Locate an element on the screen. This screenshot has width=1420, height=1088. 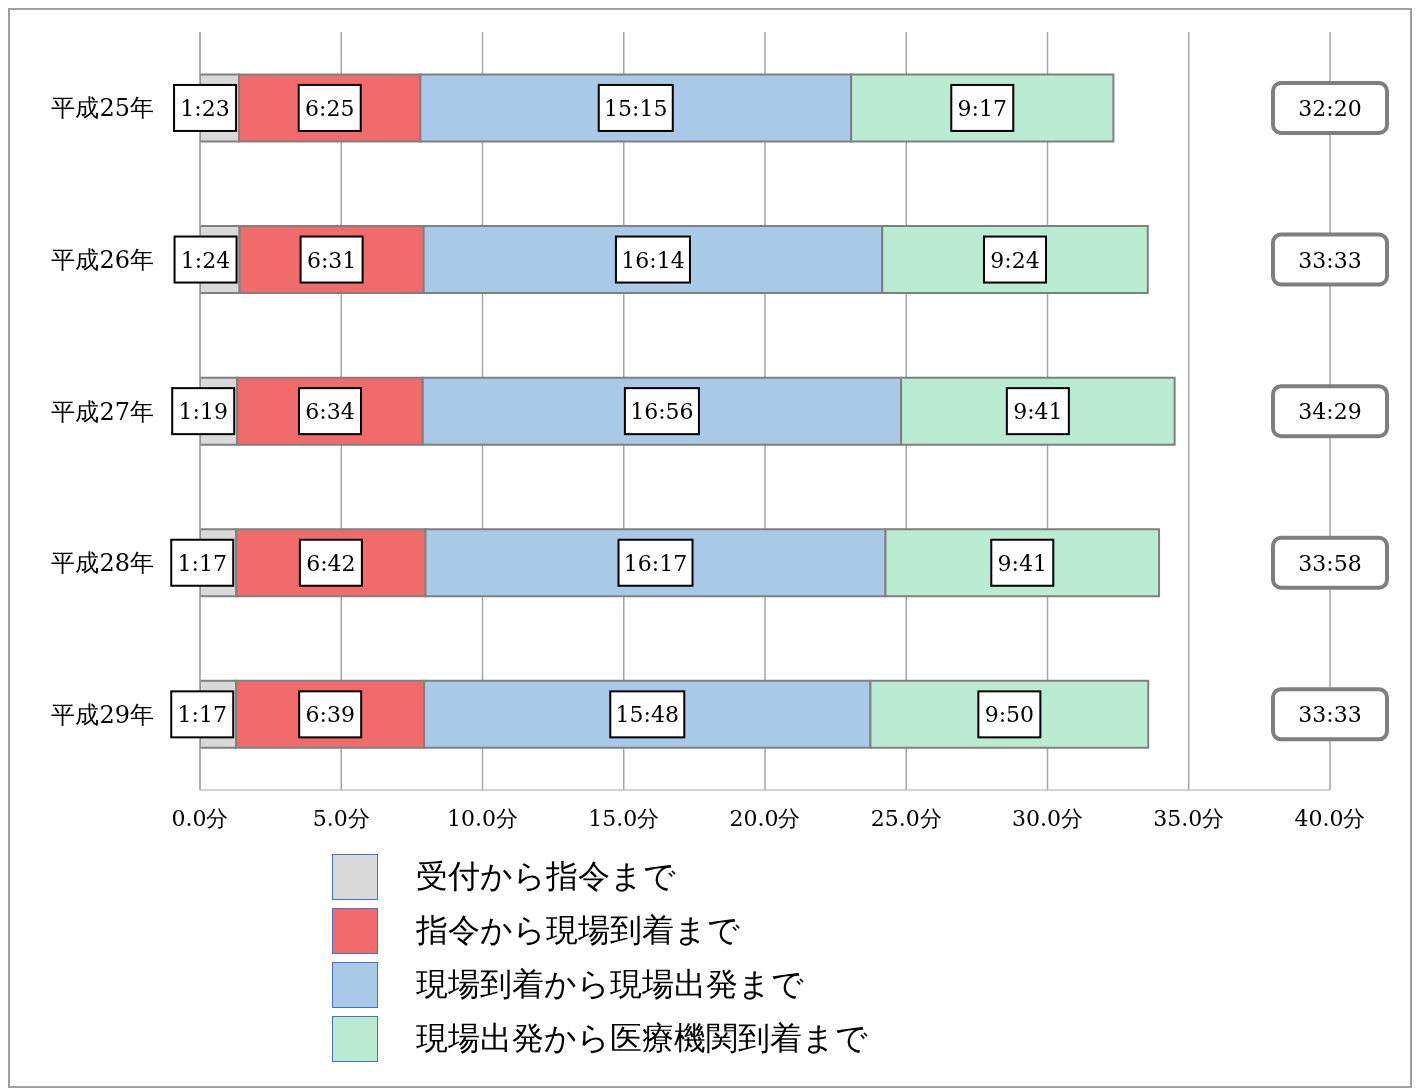
data-label: 1:23 is located at coordinates (205, 108).